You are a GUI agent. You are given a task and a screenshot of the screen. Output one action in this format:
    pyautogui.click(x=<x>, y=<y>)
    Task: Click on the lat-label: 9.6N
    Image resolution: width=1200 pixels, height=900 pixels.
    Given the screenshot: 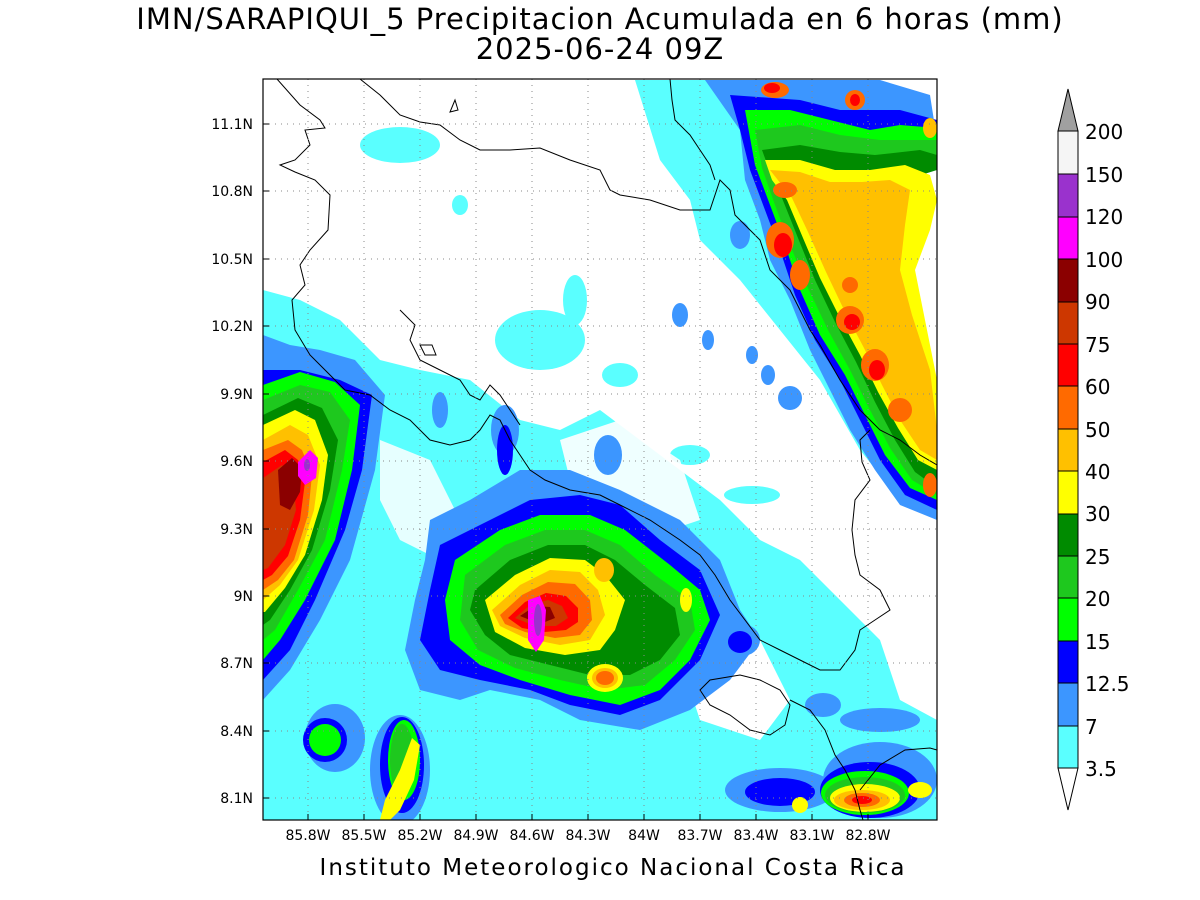 What is the action you would take?
    pyautogui.click(x=236, y=462)
    